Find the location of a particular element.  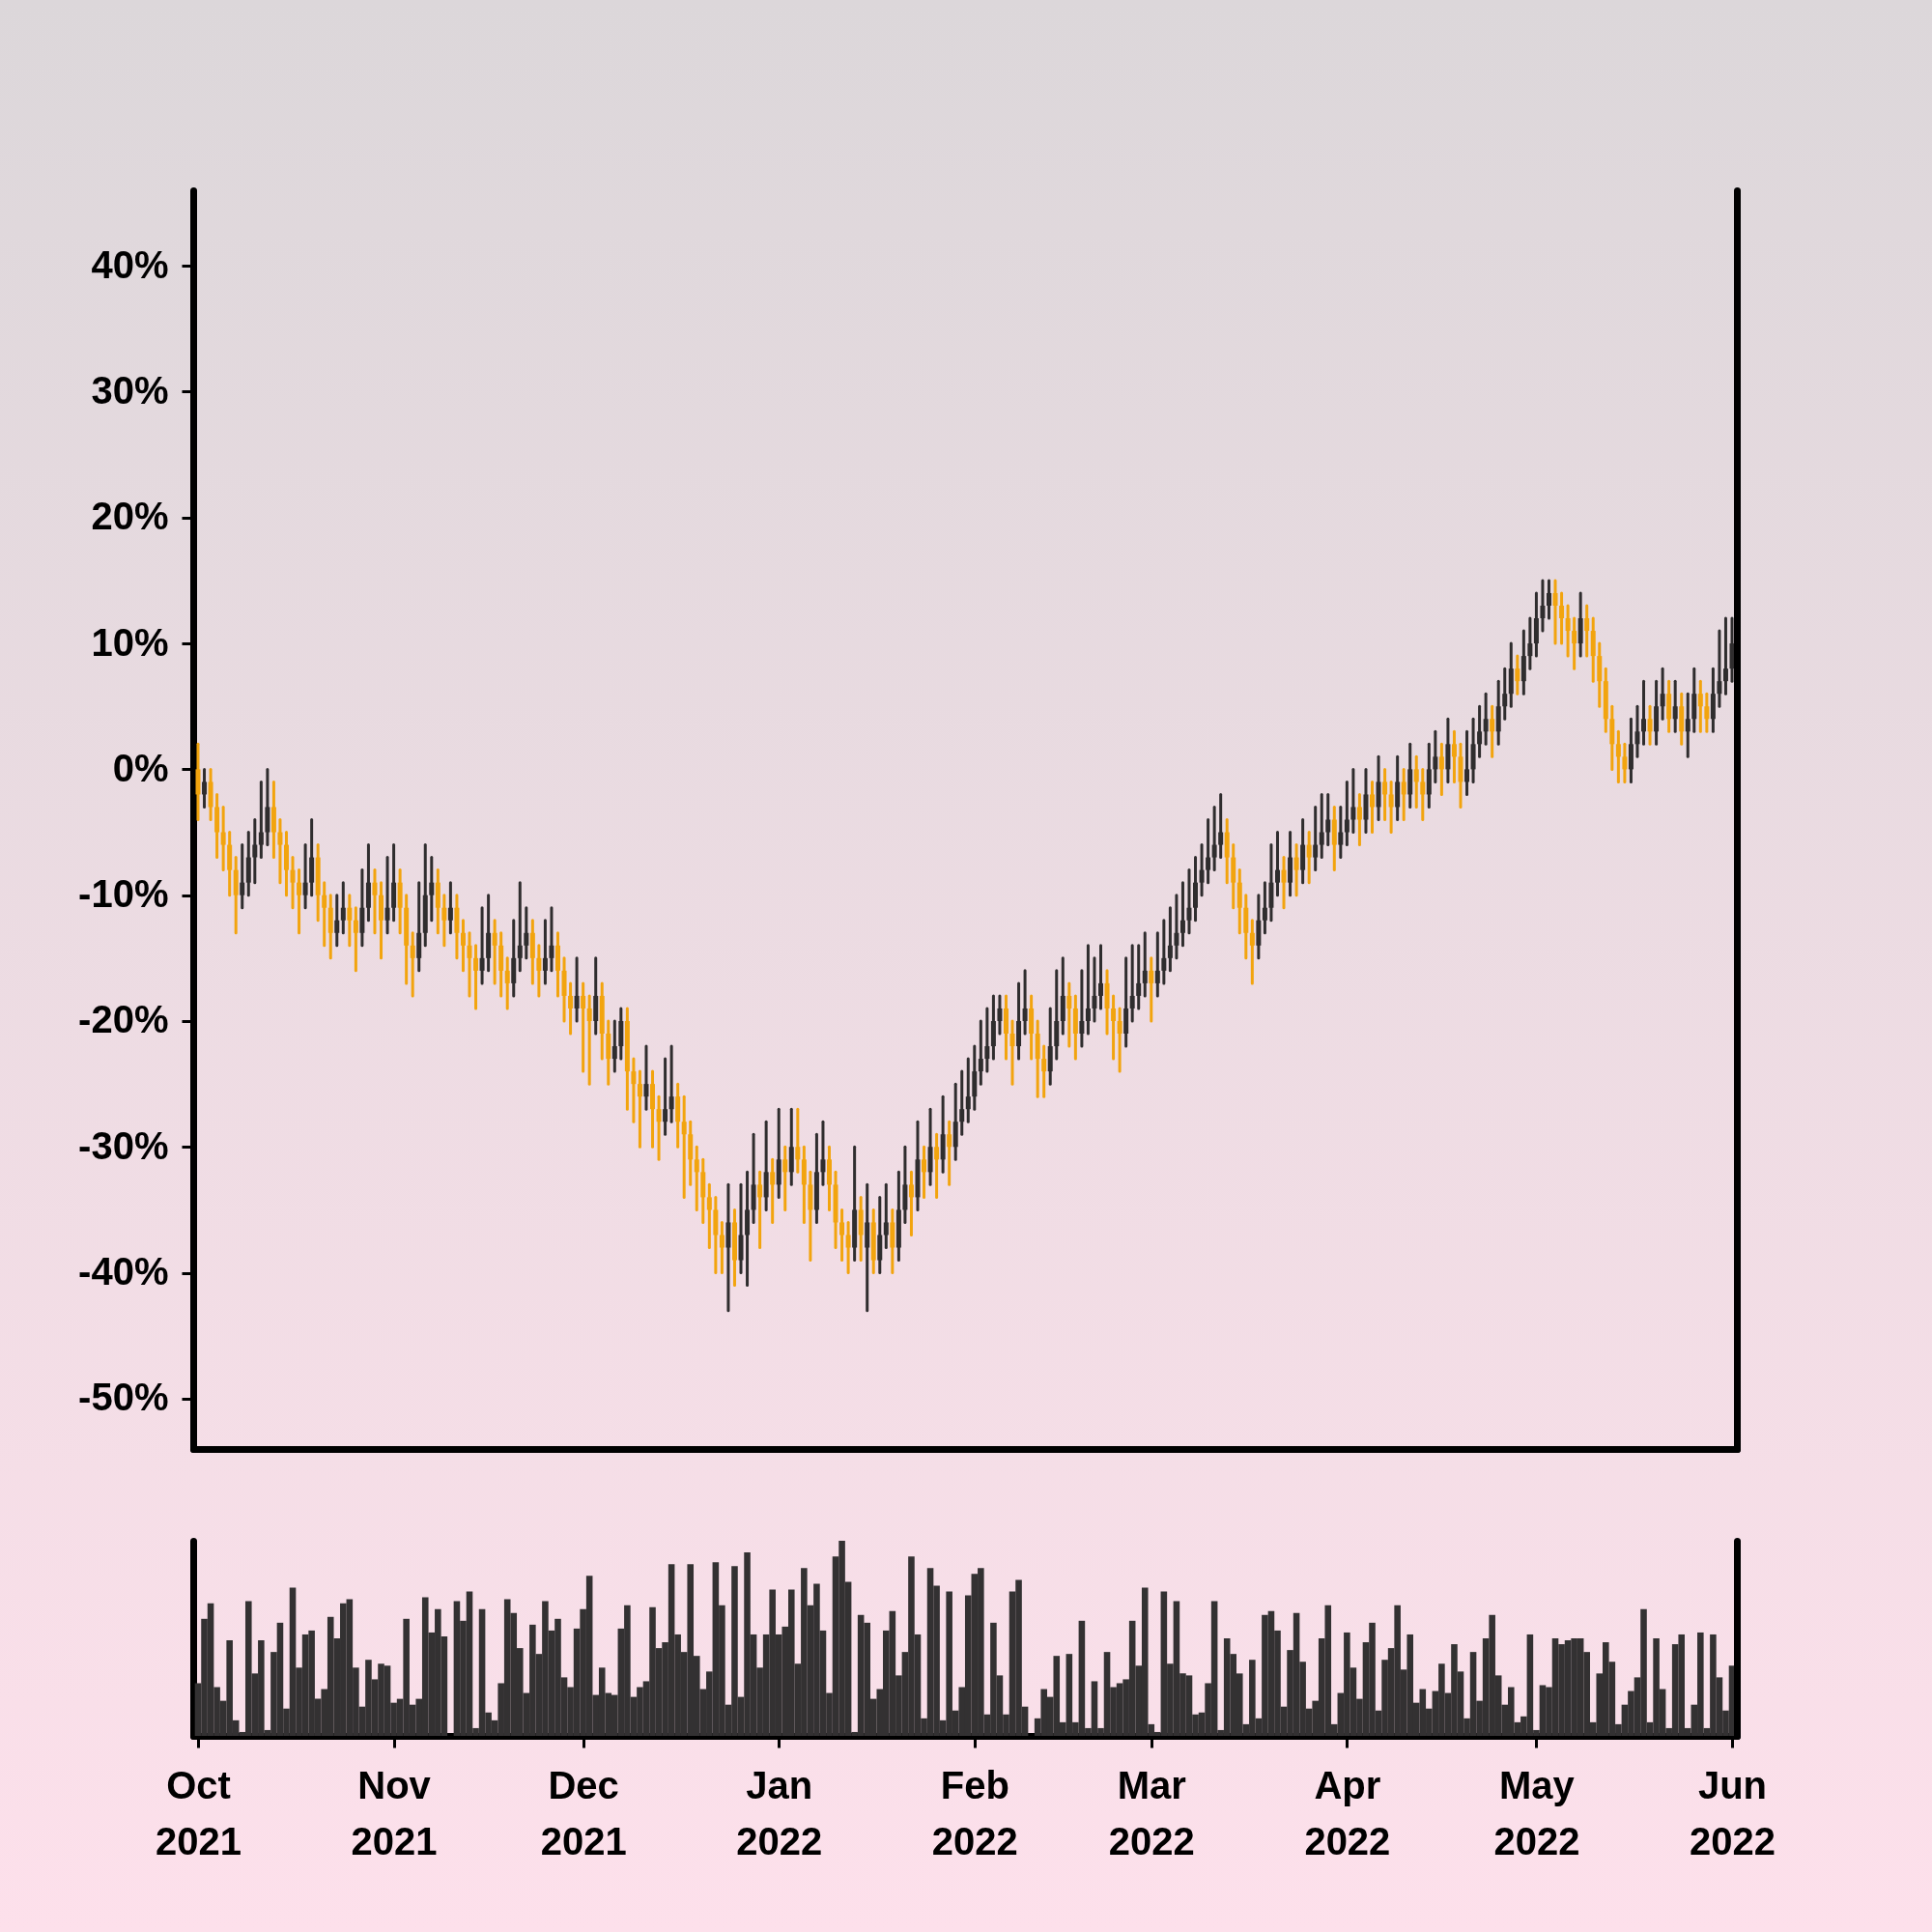

y-tick-label: -30% is located at coordinates (123, 1145).